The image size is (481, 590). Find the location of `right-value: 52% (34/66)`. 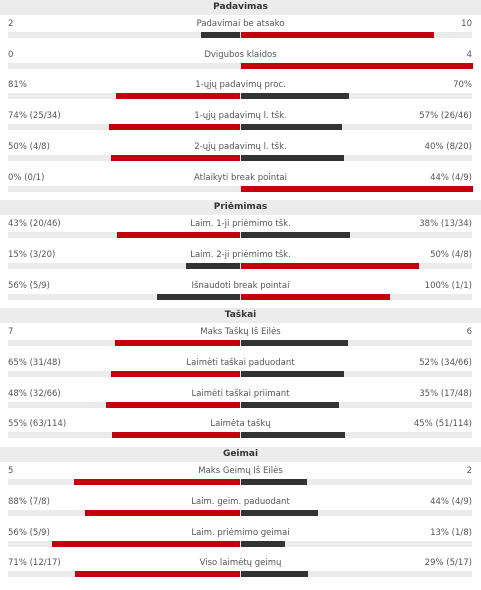

right-value: 52% (34/66) is located at coordinates (445, 363).